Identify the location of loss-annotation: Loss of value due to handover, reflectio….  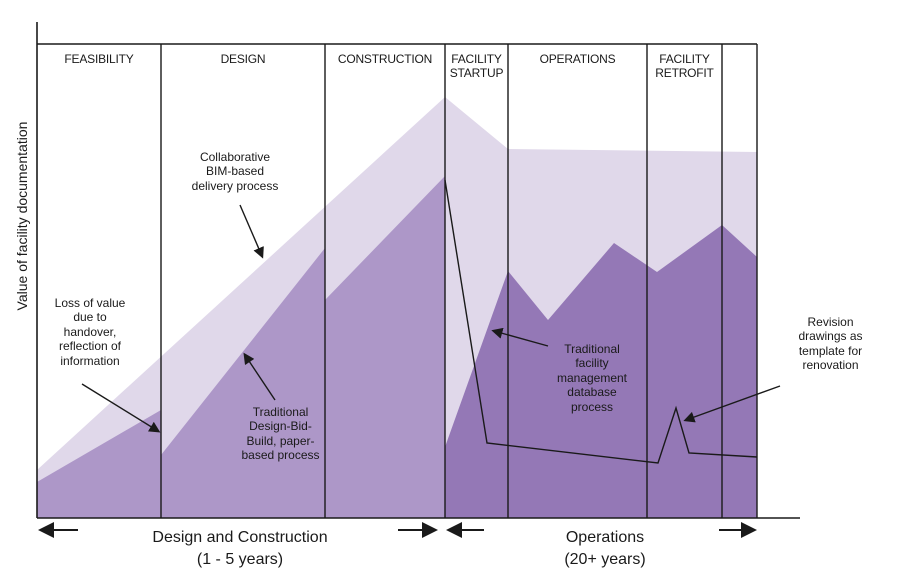
(90, 332).